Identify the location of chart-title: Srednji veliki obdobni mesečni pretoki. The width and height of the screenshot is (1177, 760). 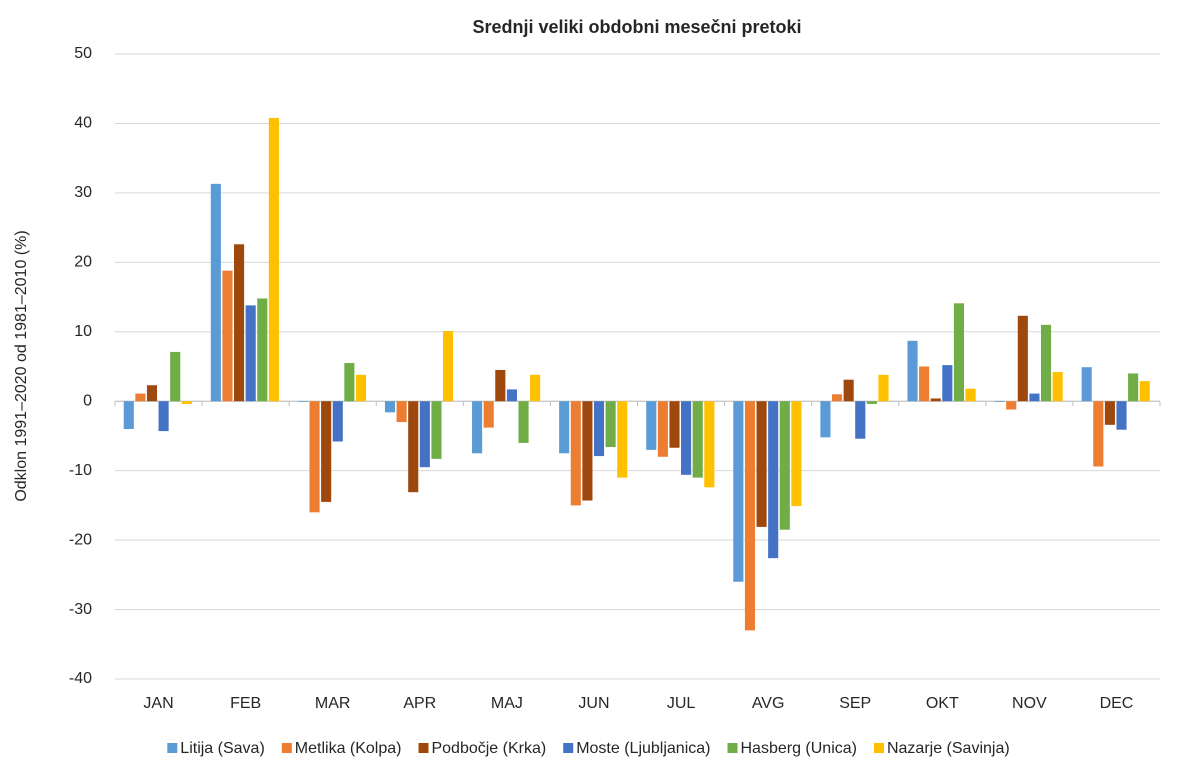
(636, 27).